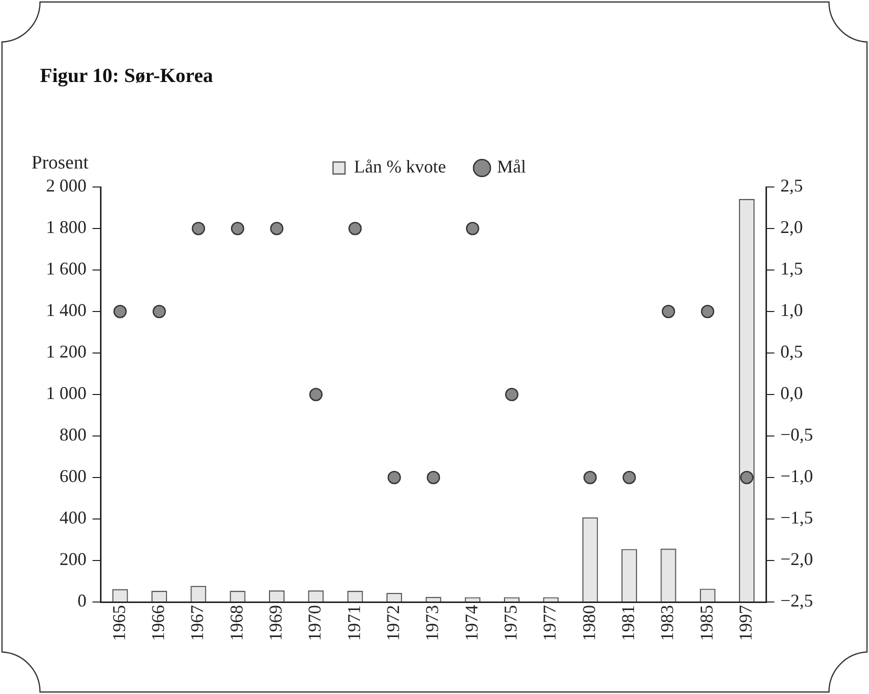 This screenshot has width=869, height=694. Describe the element at coordinates (400, 166) in the screenshot. I see `legend-label: Lån % kvote` at that location.